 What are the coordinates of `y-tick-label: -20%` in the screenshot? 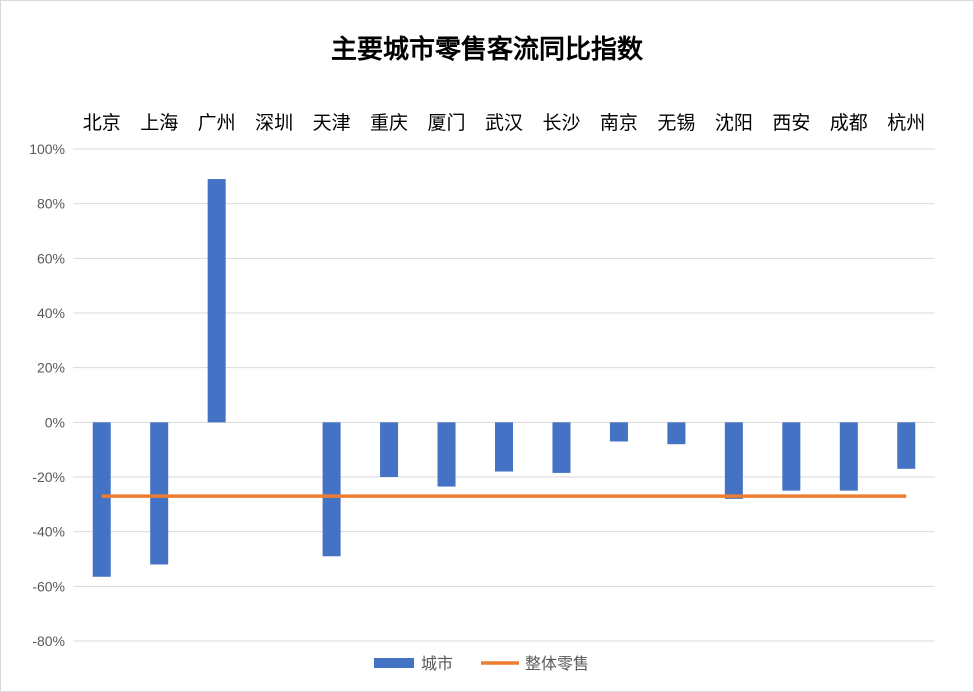 It's located at (48, 477).